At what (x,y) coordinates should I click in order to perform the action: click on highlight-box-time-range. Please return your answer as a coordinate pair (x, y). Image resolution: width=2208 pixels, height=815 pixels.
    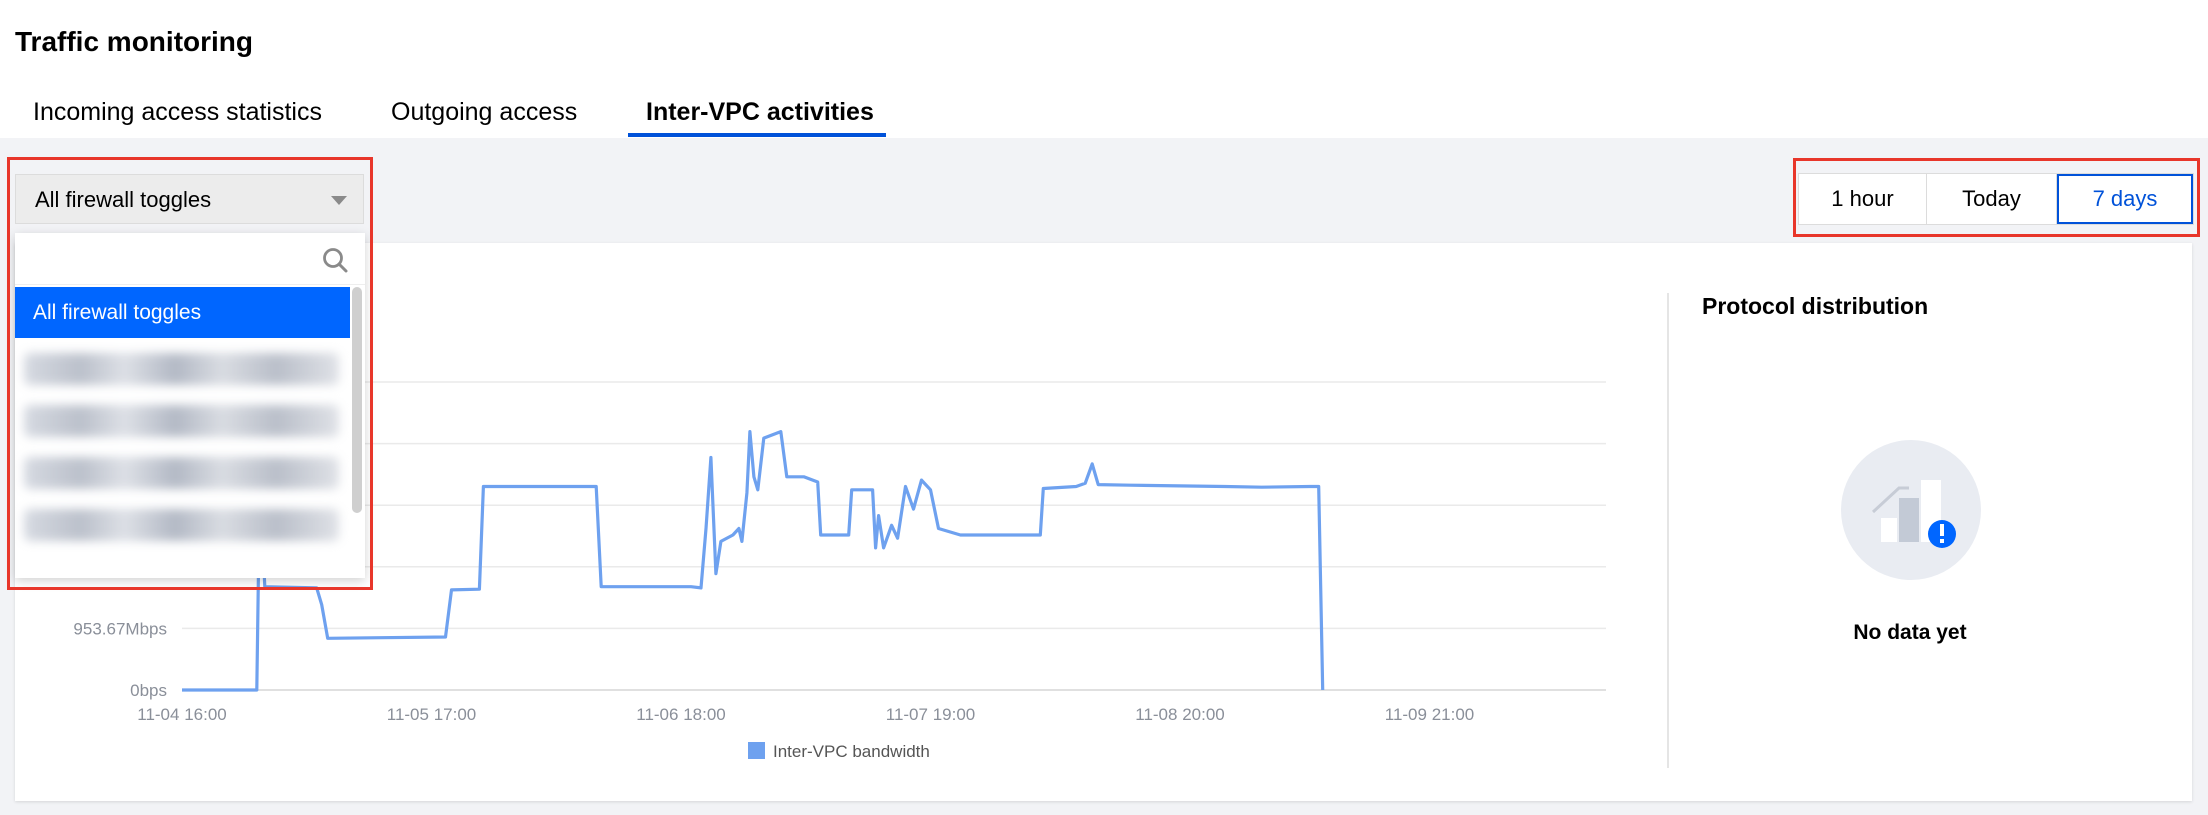
    Looking at the image, I should click on (1996, 197).